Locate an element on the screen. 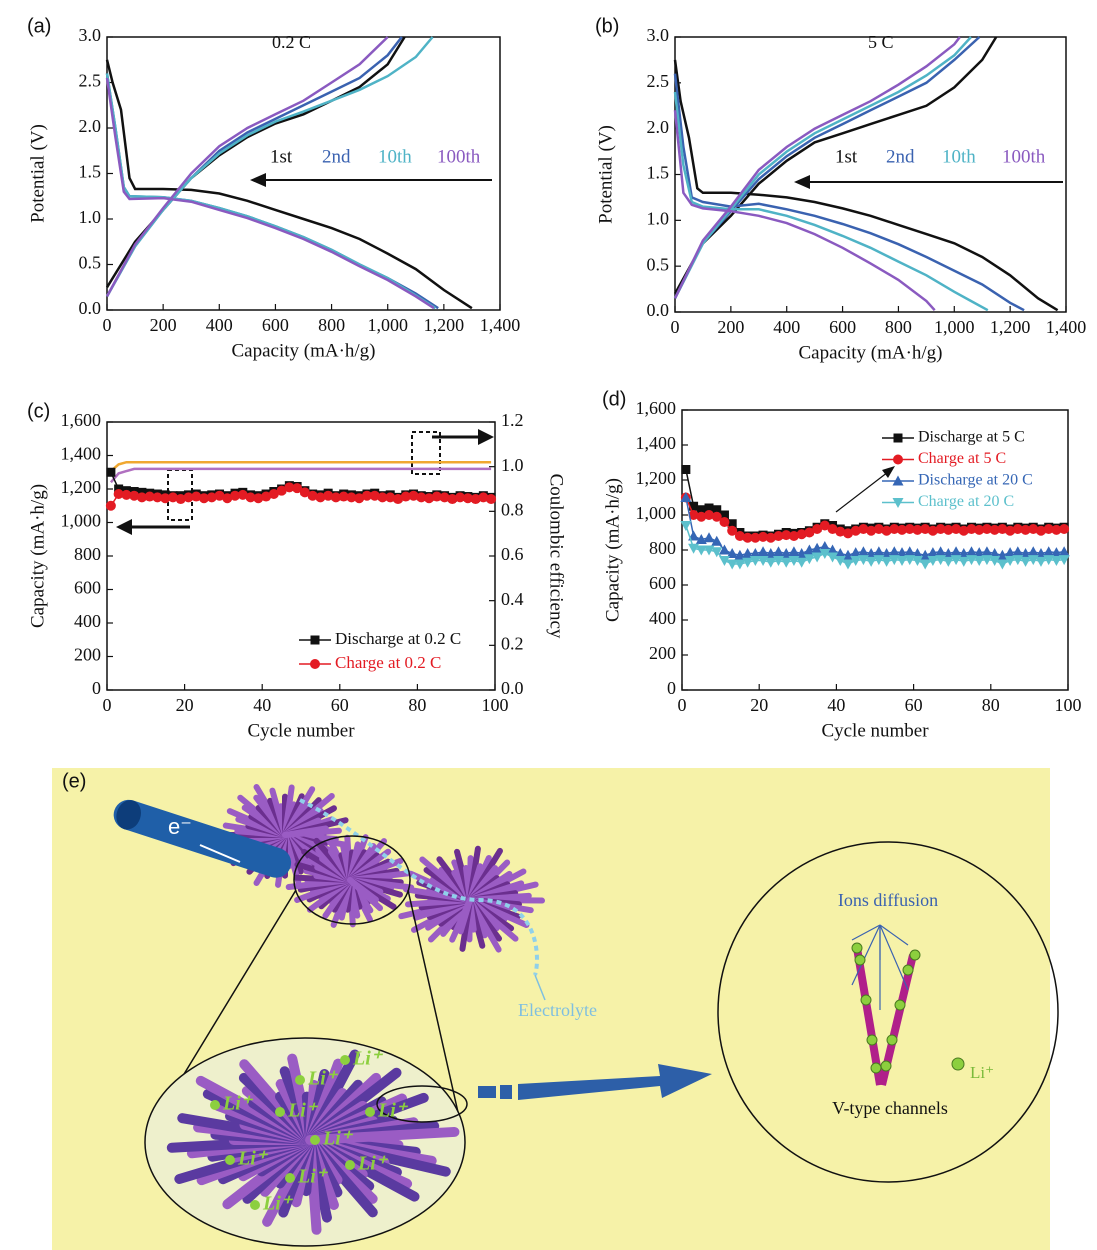 This screenshot has width=1097, height=1250. x-tick-label: 60 is located at coordinates (340, 705).